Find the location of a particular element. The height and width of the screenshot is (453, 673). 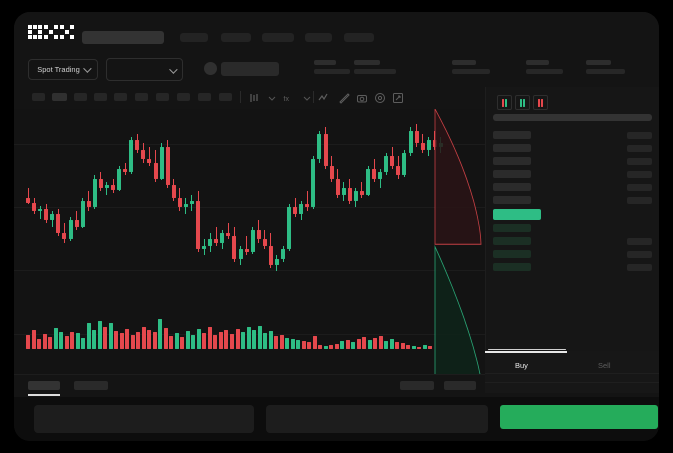

tab-sell: Sell is located at coordinates (604, 365).